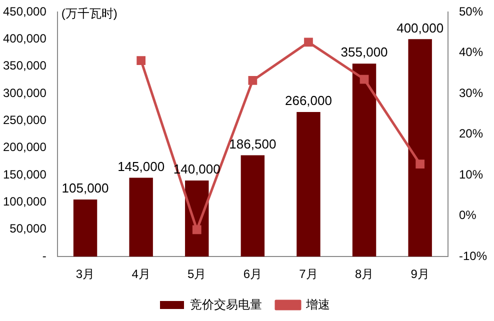 The image size is (494, 321). Describe the element at coordinates (28, 229) in the screenshot. I see `y-tick-label: 50,000` at that location.